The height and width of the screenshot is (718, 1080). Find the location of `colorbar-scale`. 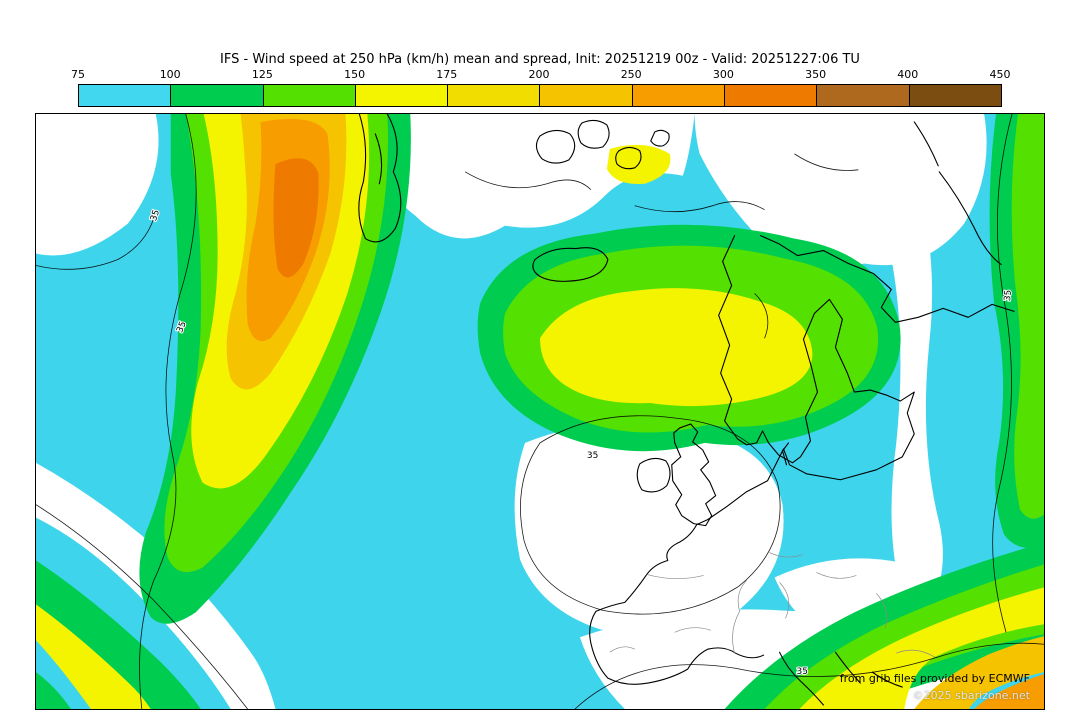

colorbar-scale is located at coordinates (540, 95).